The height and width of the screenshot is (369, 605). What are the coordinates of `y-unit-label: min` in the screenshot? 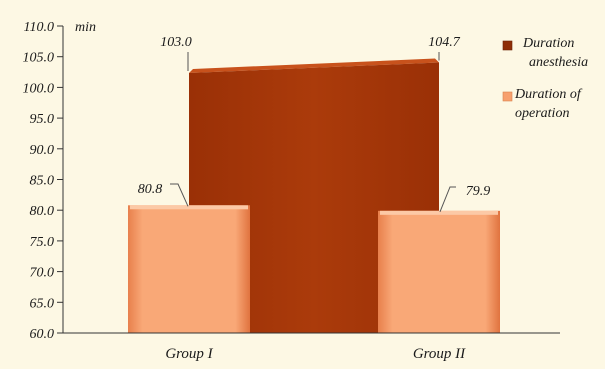 It's located at (85, 27).